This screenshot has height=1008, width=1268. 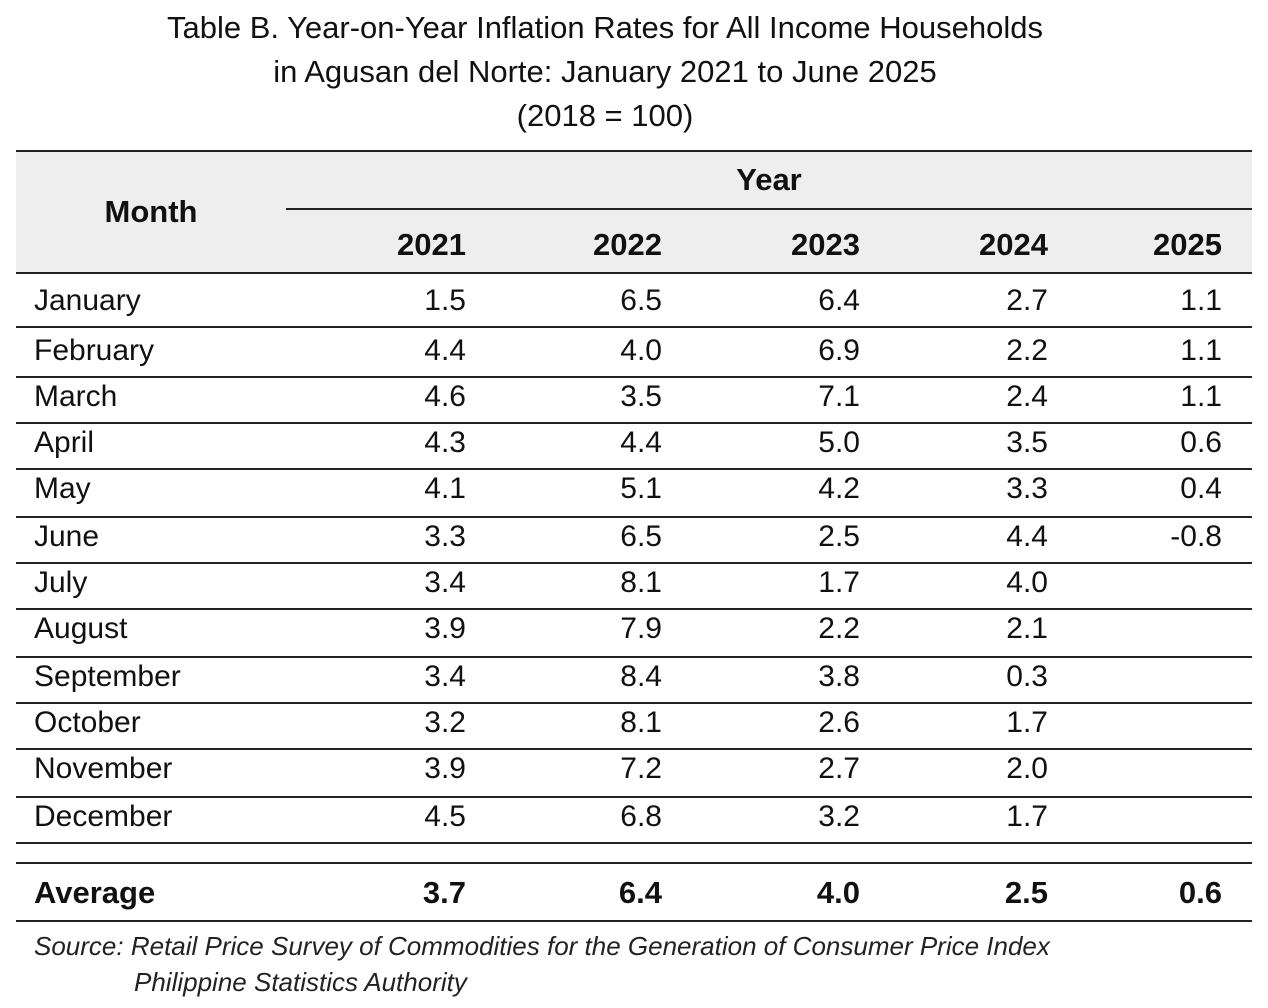 What do you see at coordinates (825, 244) in the screenshot?
I see `year-header-2: 2023` at bounding box center [825, 244].